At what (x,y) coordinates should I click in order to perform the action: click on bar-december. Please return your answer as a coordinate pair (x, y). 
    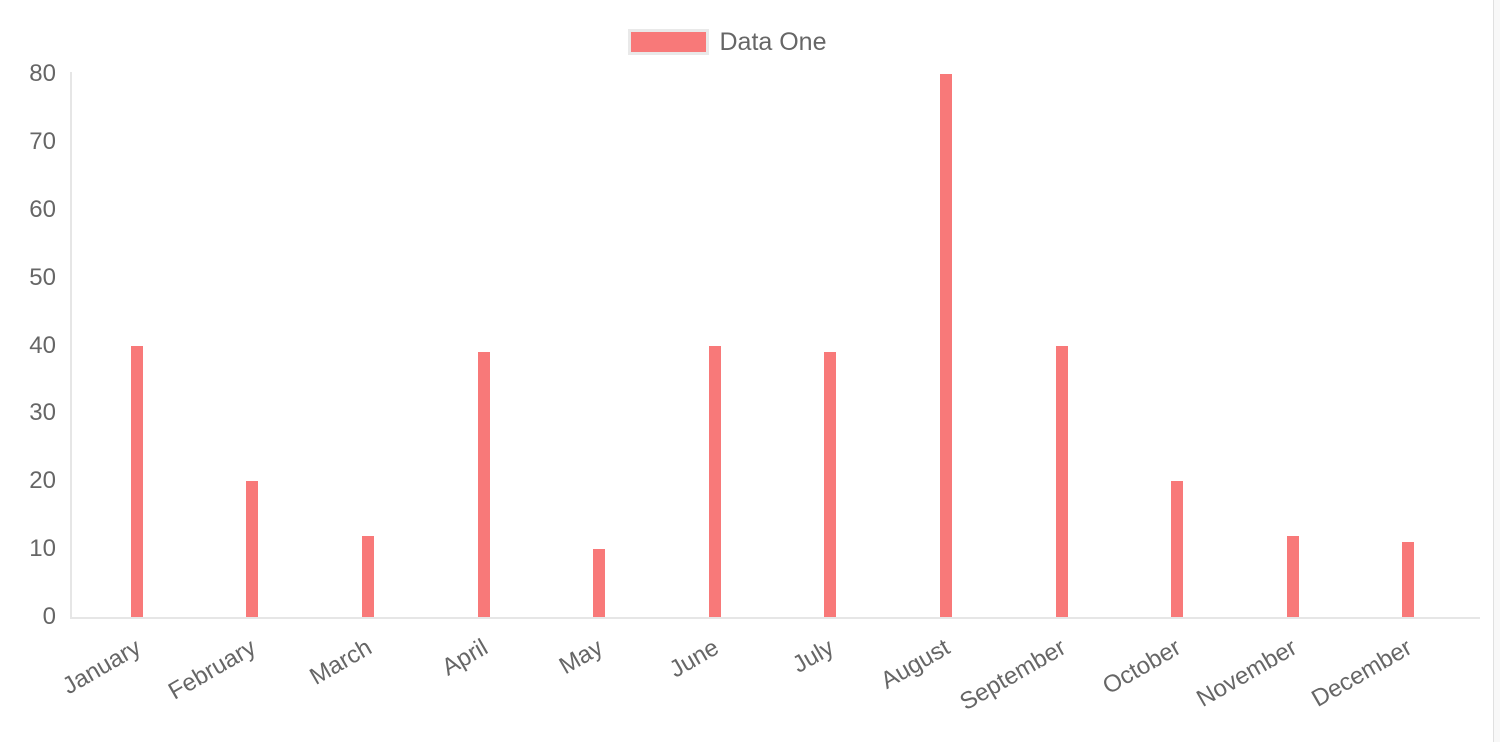
    Looking at the image, I should click on (1408, 579).